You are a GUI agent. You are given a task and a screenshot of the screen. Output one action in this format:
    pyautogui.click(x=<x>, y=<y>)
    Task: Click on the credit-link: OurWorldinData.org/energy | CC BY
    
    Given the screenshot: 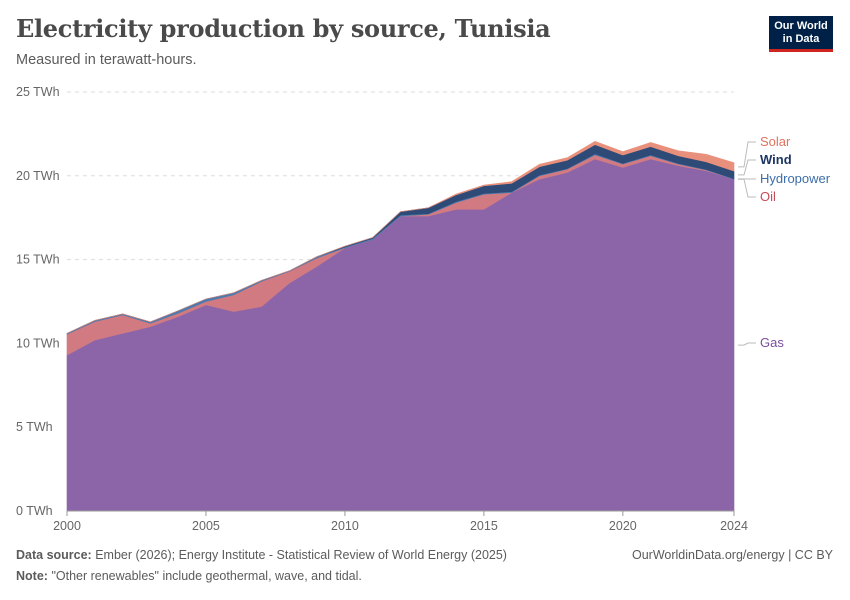 What is the action you would take?
    pyautogui.click(x=732, y=555)
    